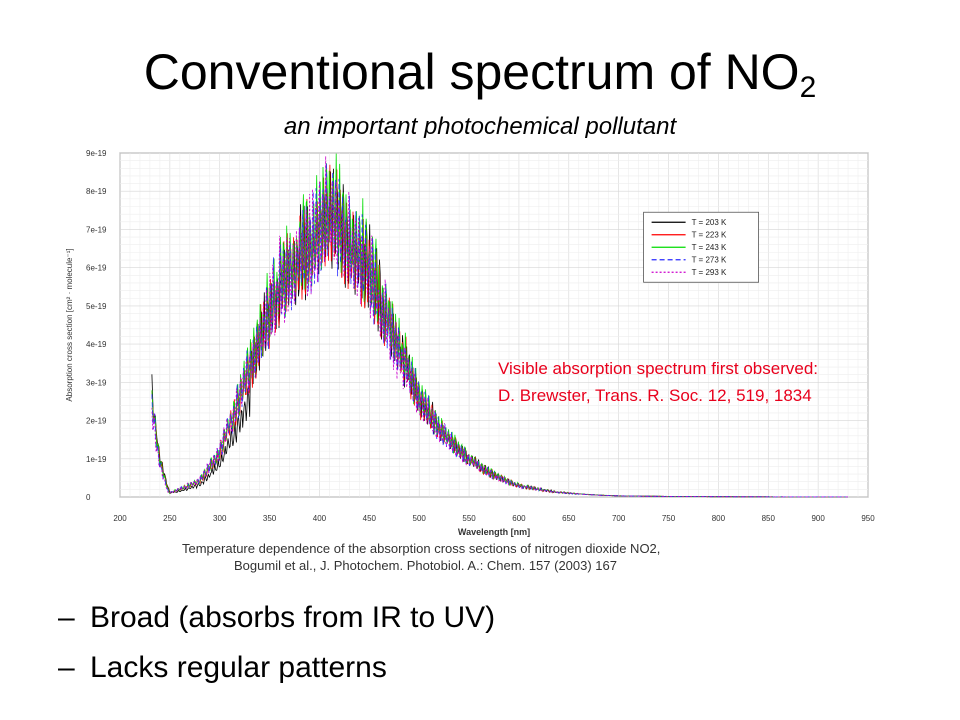 The width and height of the screenshot is (960, 720). I want to click on y-tick-label: 6e-19, so click(96, 268).